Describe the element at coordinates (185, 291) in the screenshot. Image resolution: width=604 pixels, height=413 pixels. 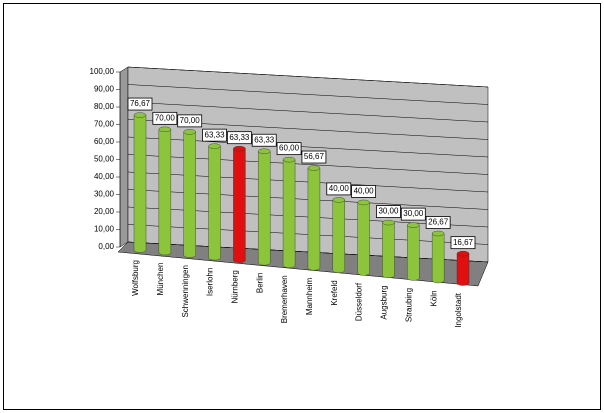
I see `x-tick-label: Schwenningen` at that location.